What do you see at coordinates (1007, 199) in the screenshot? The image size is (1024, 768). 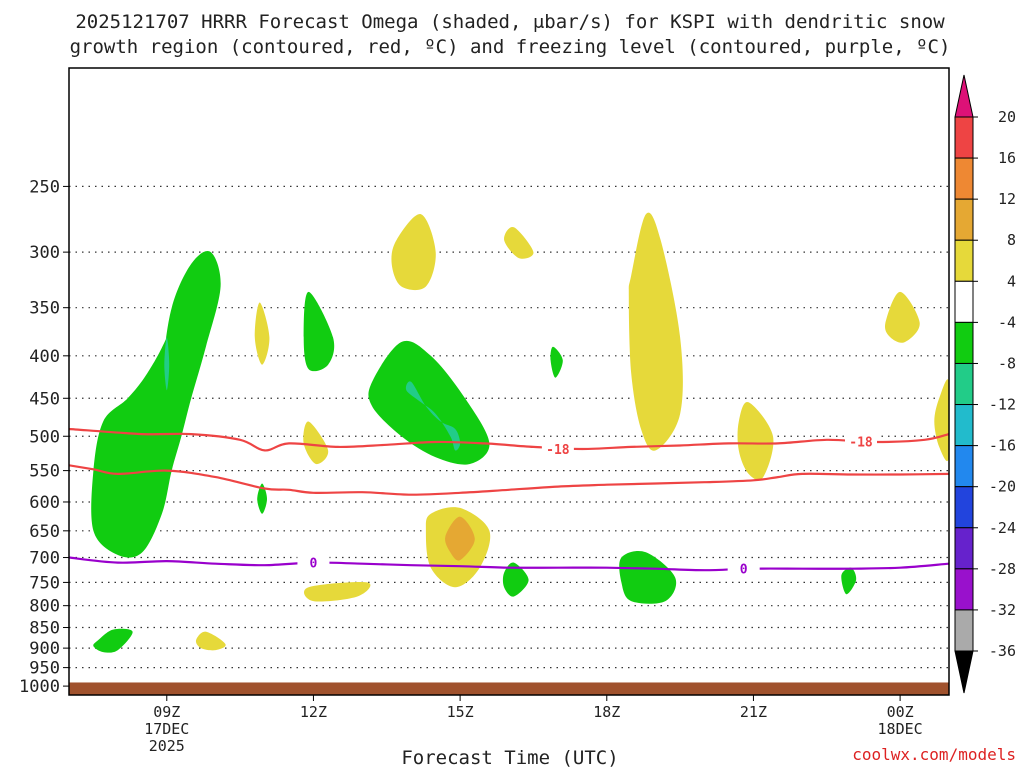 I see `colorbar-label: 12` at bounding box center [1007, 199].